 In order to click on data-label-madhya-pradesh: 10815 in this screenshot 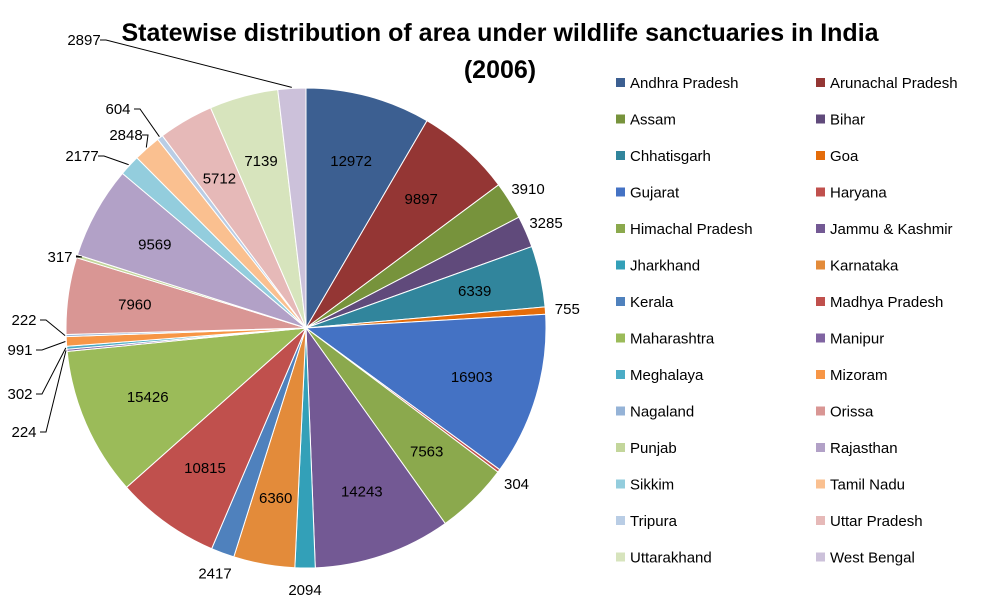, I will do `click(205, 468)`.